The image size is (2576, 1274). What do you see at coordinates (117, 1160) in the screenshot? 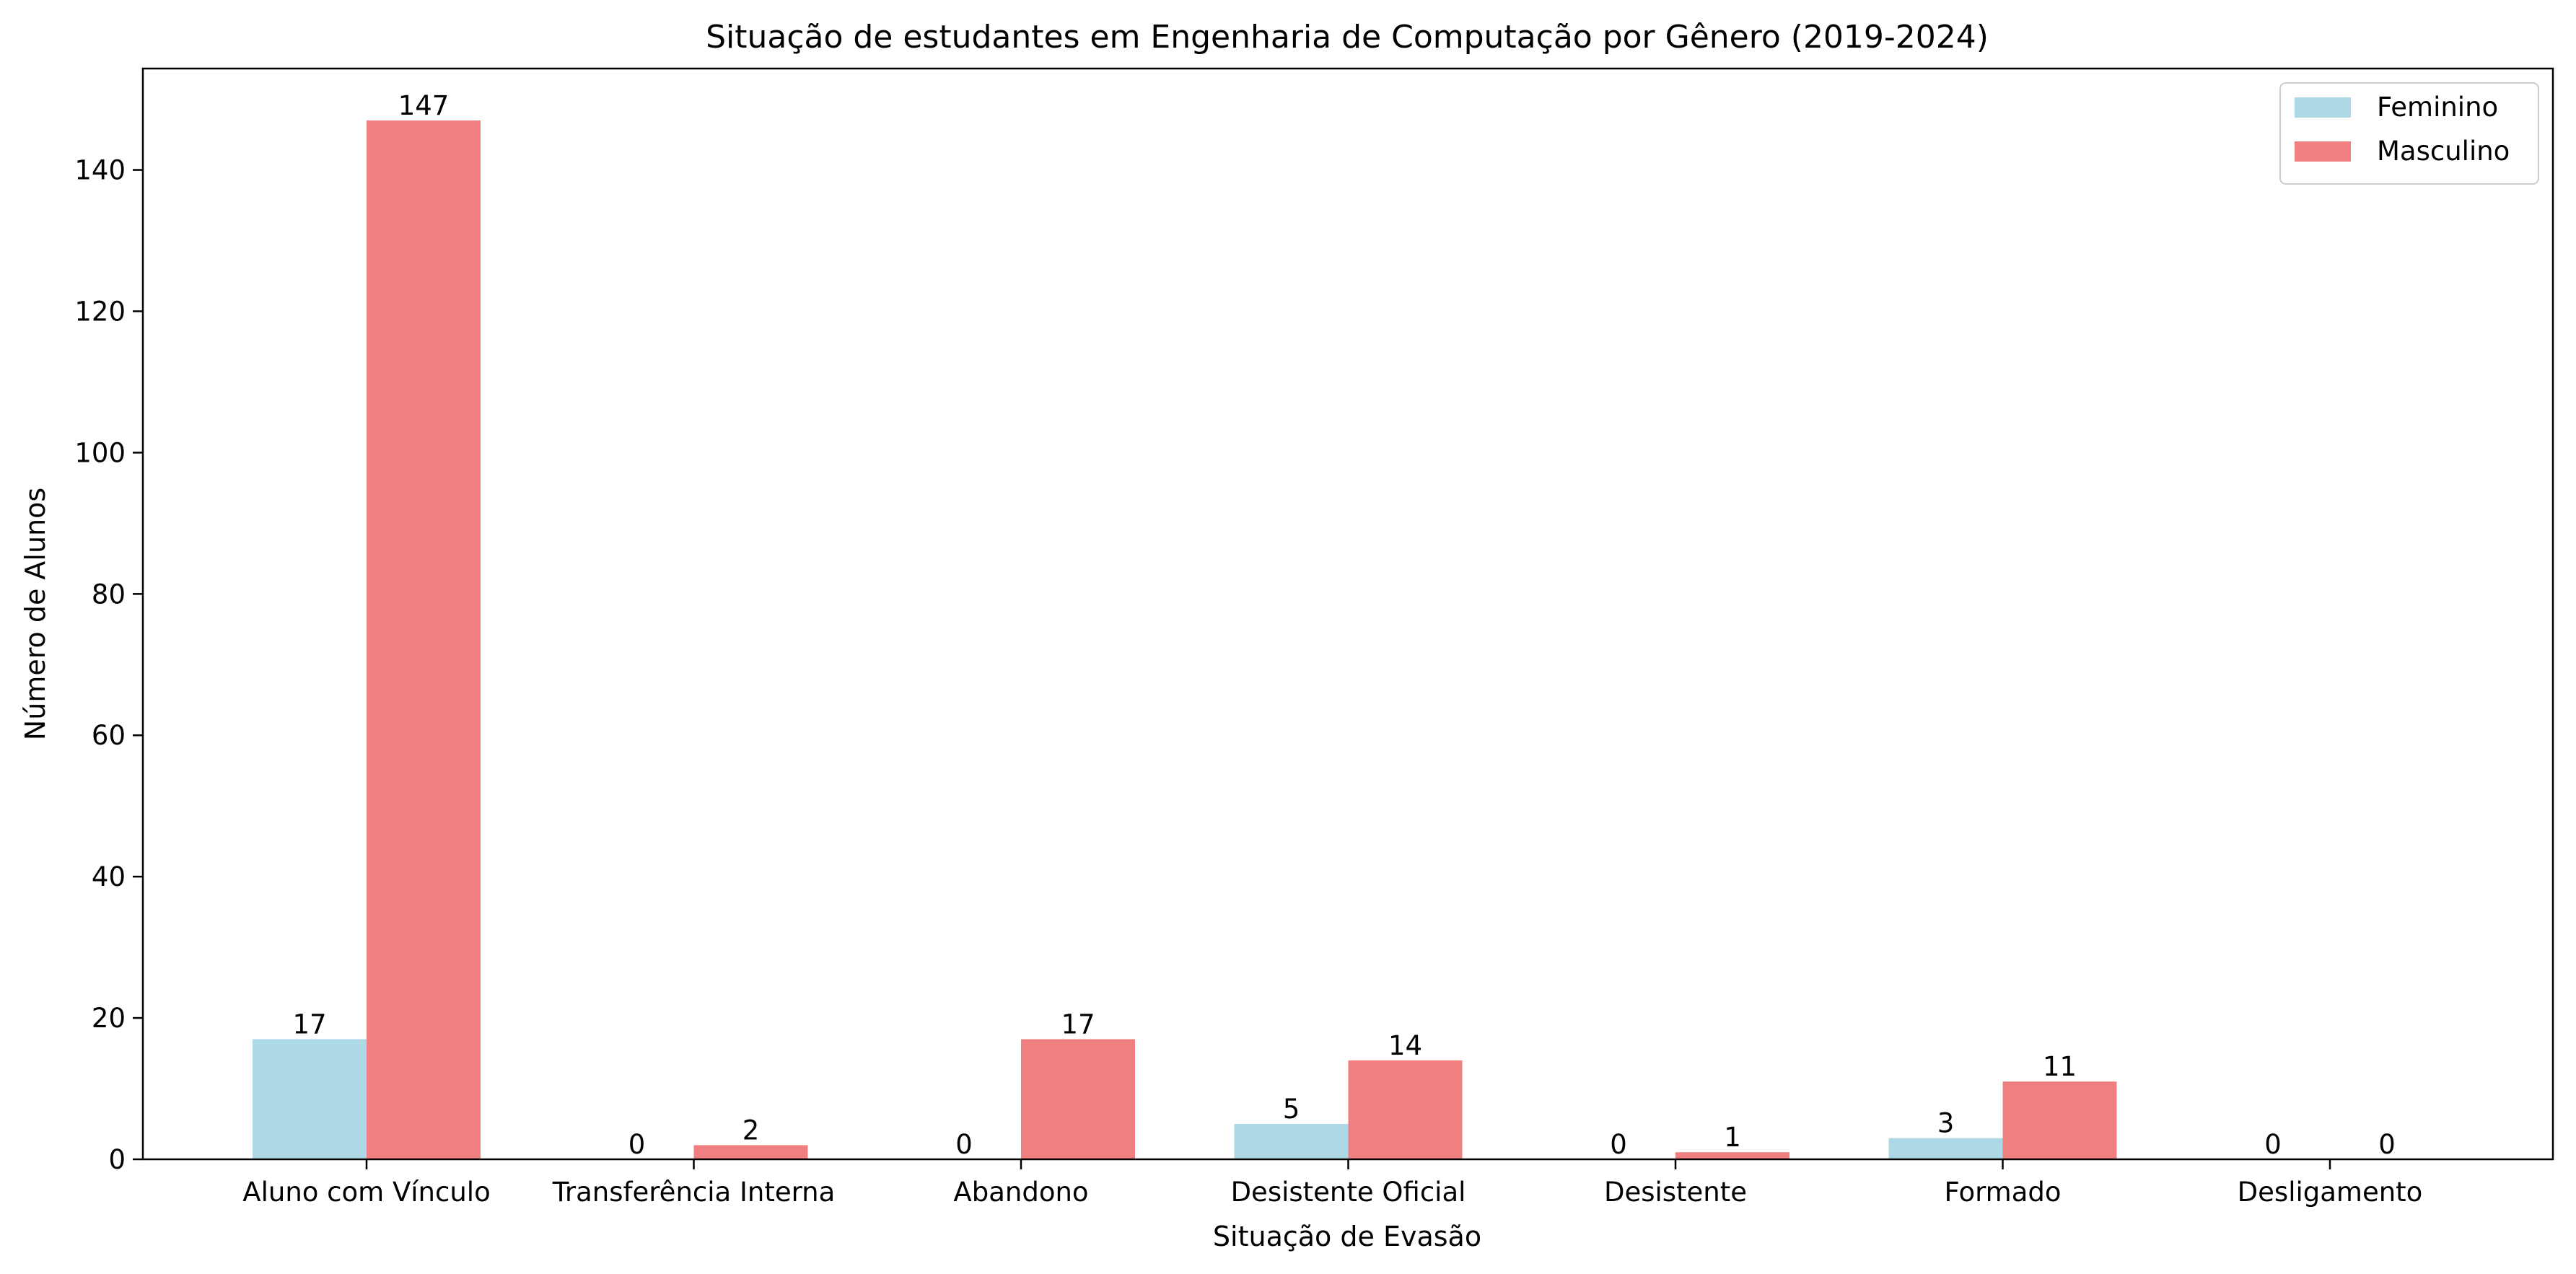
I see `y-tick-label: 0` at bounding box center [117, 1160].